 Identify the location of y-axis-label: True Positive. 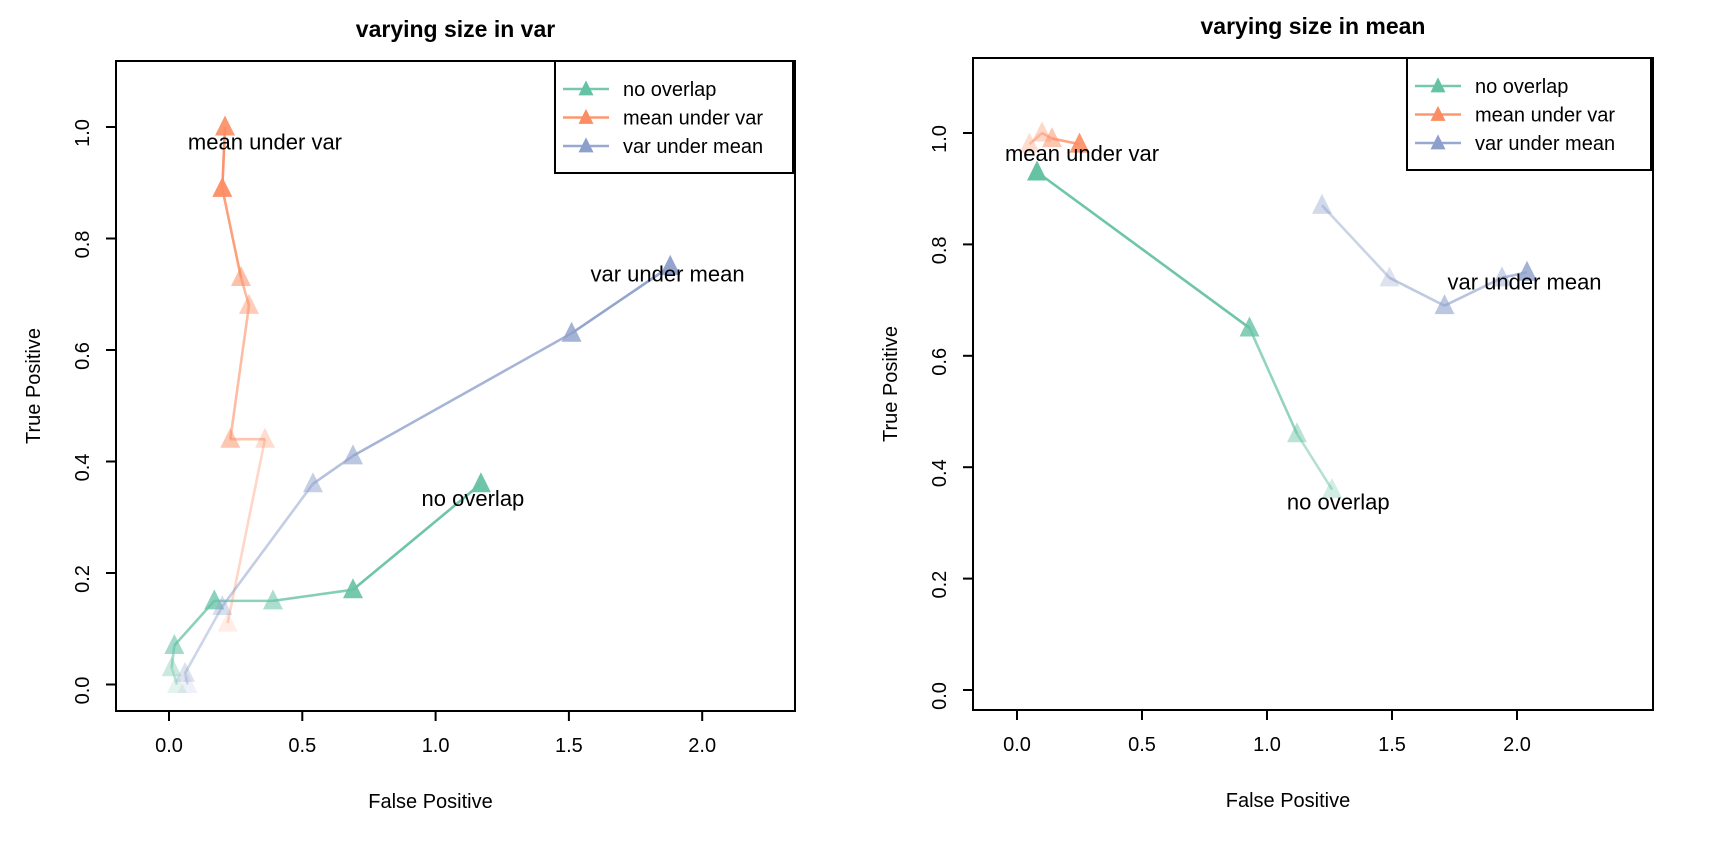
(891, 384).